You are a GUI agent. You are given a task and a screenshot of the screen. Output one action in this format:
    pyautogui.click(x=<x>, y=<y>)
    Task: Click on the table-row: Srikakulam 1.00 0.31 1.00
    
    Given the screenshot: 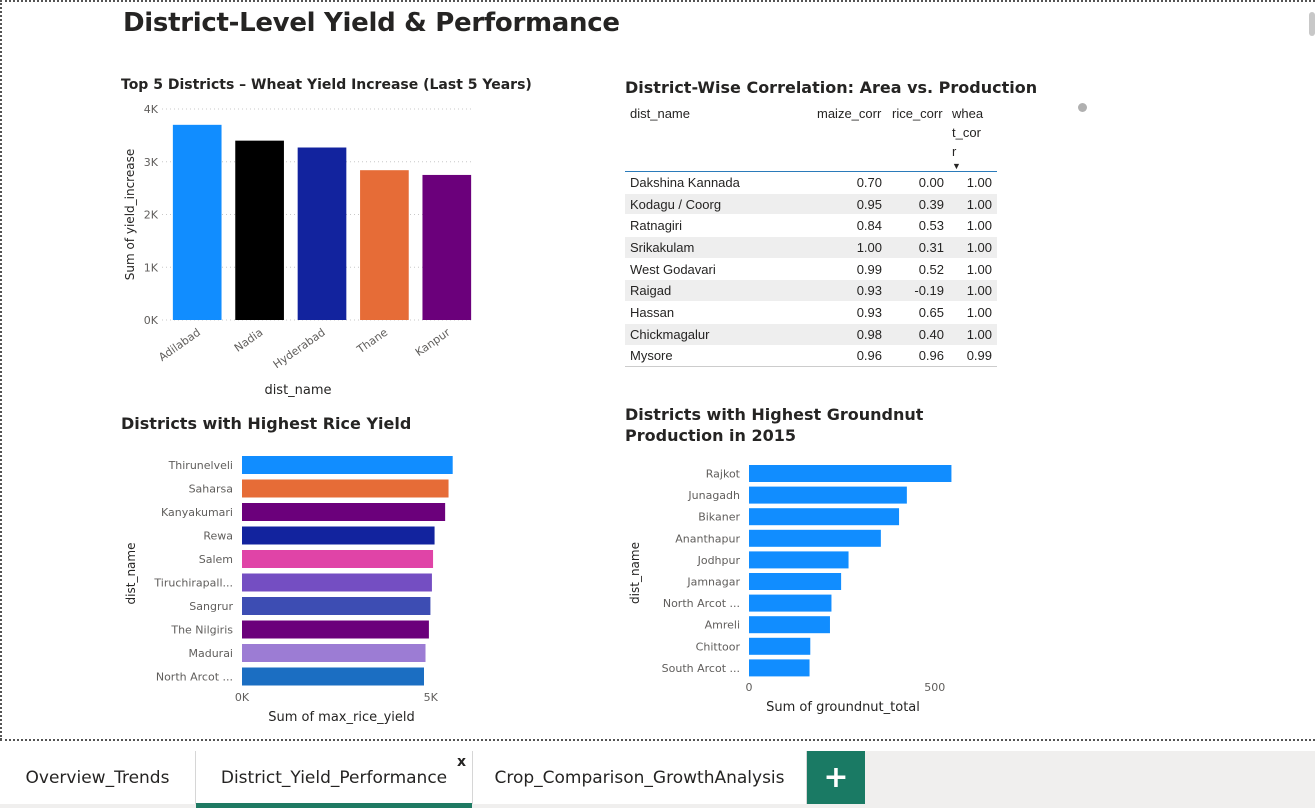 What is the action you would take?
    pyautogui.click(x=811, y=247)
    